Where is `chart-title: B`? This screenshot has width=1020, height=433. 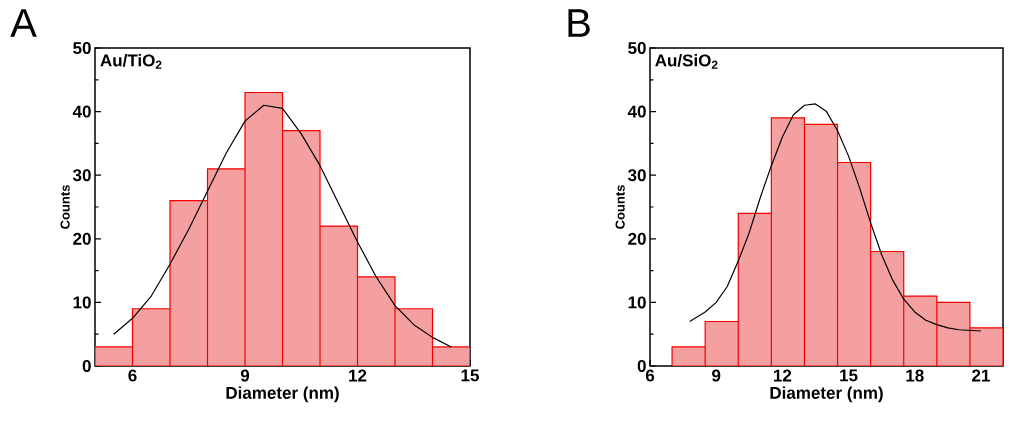
chart-title: B is located at coordinates (579, 23).